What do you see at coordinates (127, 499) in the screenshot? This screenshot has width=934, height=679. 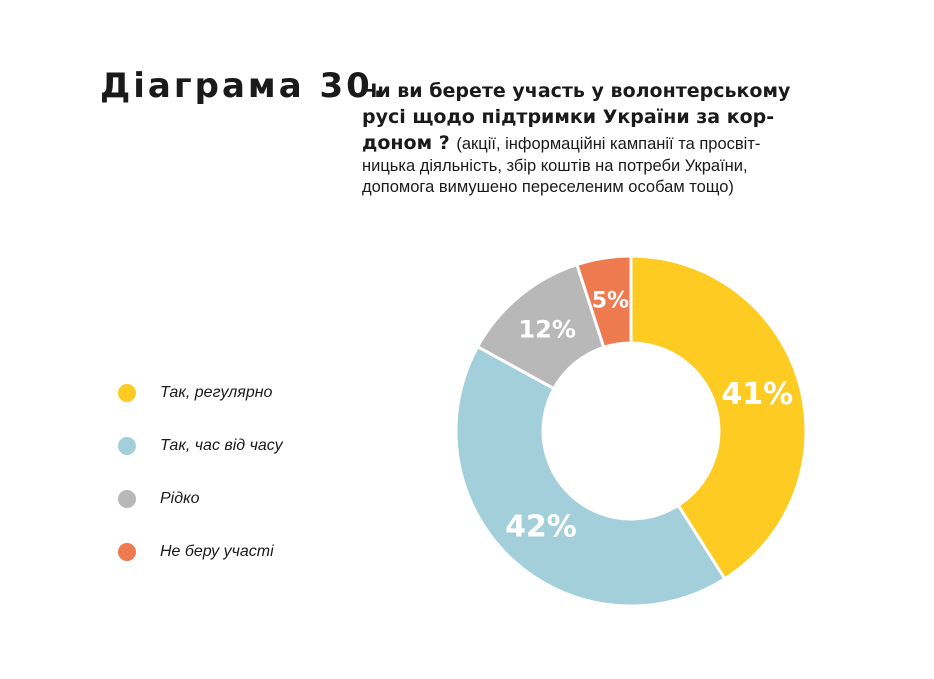 I see `legend-swatch-rarely` at bounding box center [127, 499].